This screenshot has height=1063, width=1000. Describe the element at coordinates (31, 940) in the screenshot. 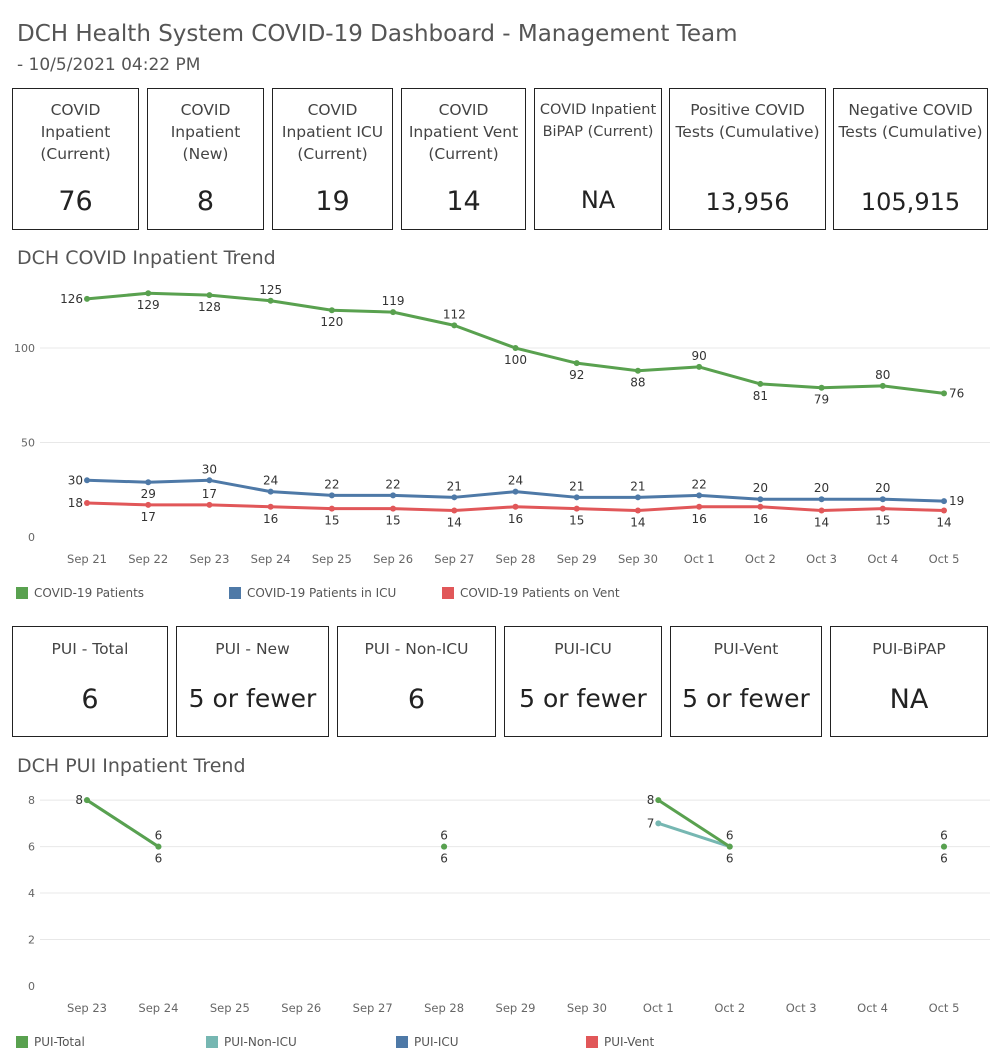

I see `y-tick-label: 2` at that location.